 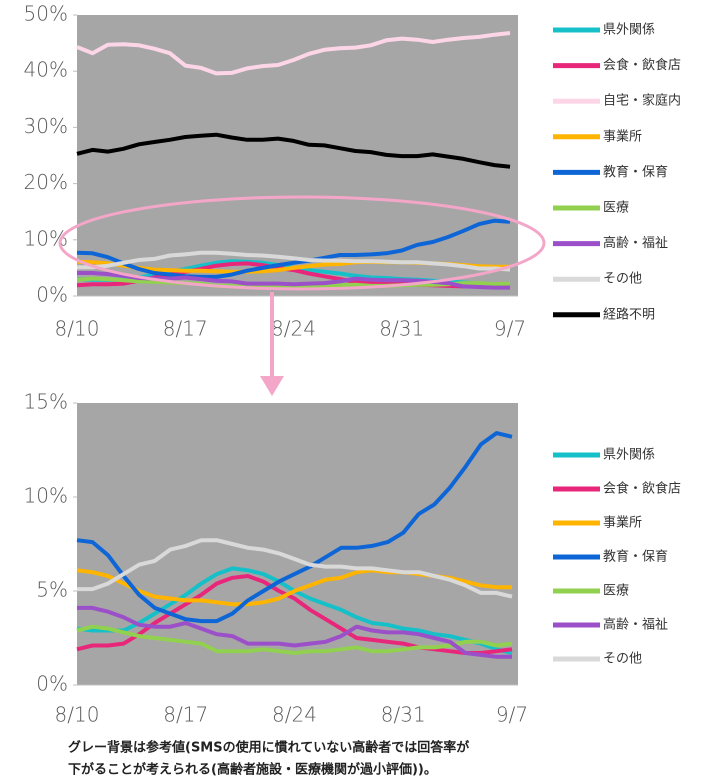 What do you see at coordinates (46, 496) in the screenshot?
I see `y-tick-label: 10%` at bounding box center [46, 496].